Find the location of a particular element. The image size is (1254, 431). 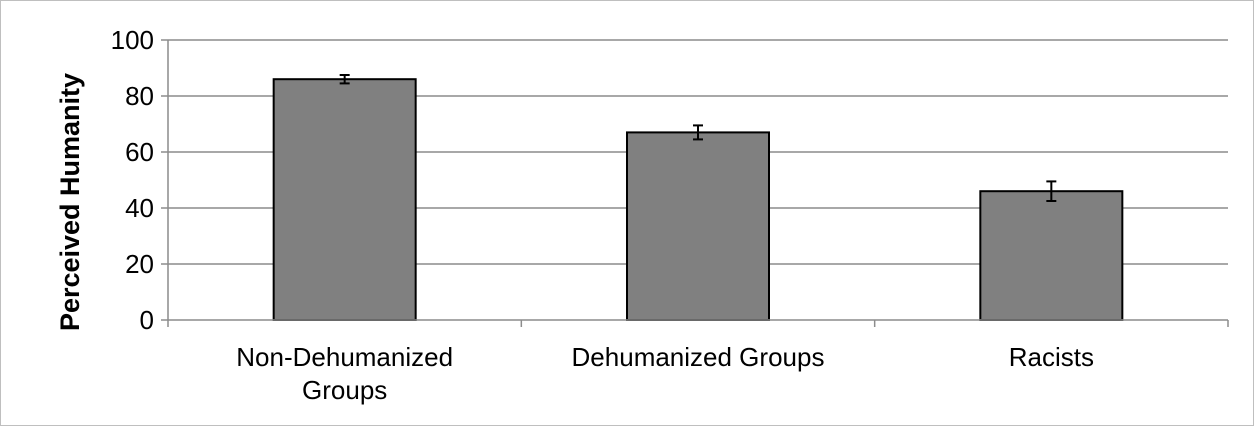

y-tick-label: 0 is located at coordinates (147, 320).